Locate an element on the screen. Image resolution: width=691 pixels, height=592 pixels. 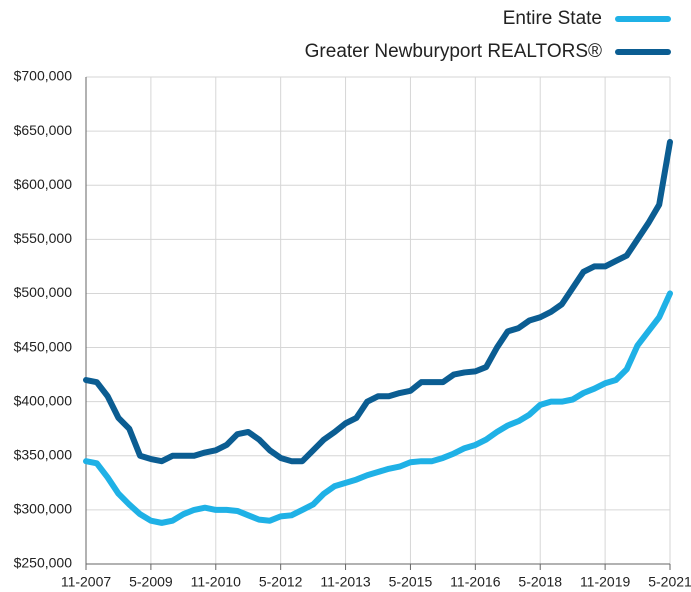
x-tick-label: 11-2010 is located at coordinates (216, 582).